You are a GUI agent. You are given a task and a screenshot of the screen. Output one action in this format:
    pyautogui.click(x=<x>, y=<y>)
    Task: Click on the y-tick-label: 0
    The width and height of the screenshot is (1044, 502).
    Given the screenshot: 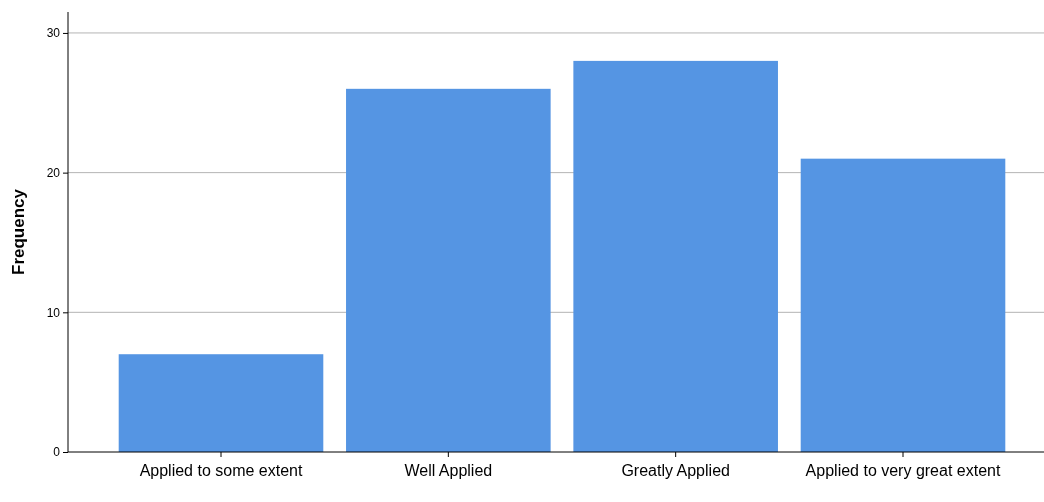 What is the action you would take?
    pyautogui.click(x=57, y=452)
    